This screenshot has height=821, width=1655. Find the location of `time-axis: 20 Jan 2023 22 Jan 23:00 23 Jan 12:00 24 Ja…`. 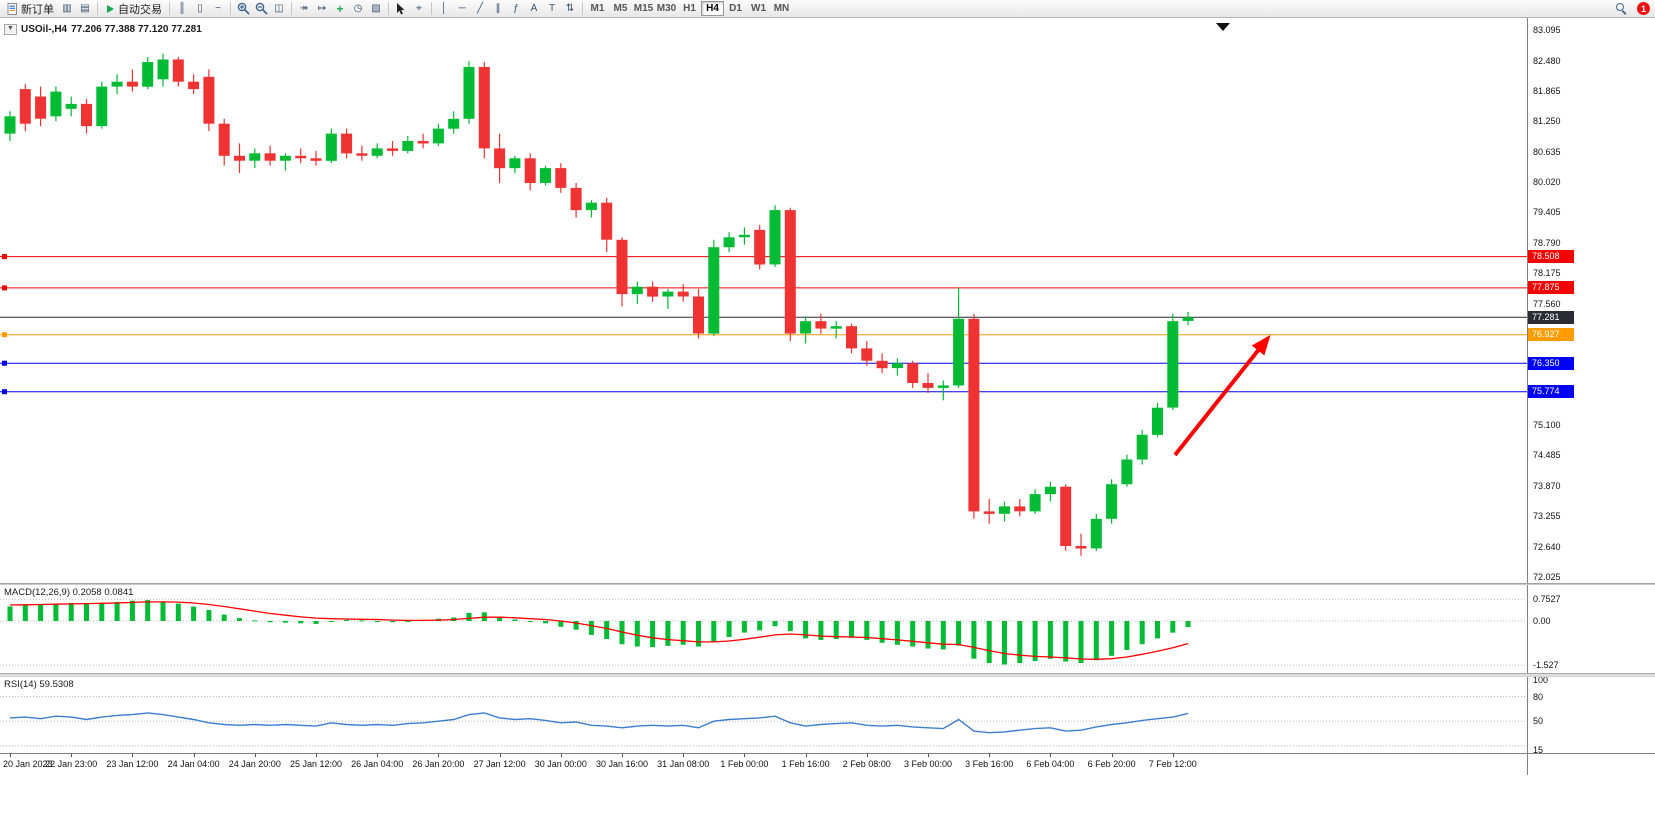

time-axis: 20 Jan 2023 22 Jan 23:00 23 Jan 12:00 24 Ja… is located at coordinates (763, 764).